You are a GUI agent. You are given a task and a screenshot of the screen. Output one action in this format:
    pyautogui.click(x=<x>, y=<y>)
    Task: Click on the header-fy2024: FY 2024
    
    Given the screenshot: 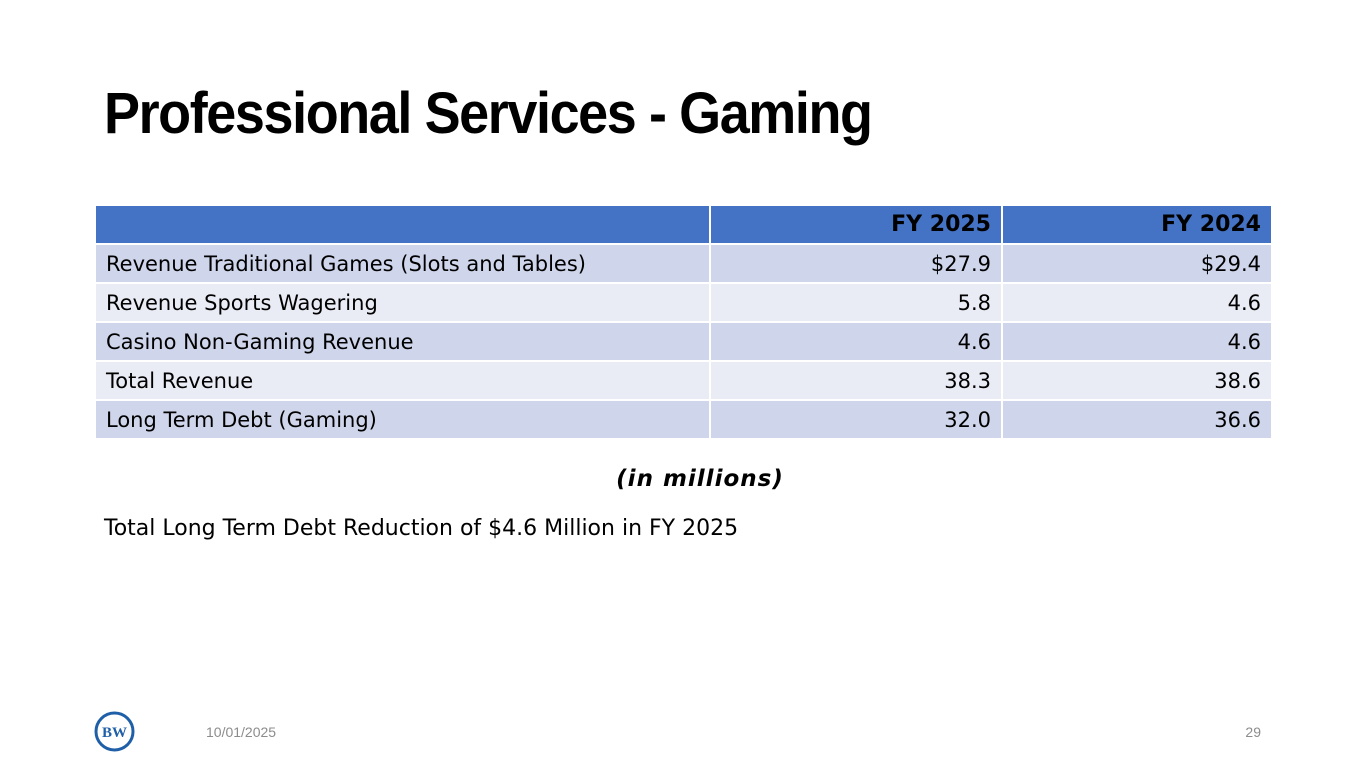 What is the action you would take?
    pyautogui.click(x=1137, y=224)
    